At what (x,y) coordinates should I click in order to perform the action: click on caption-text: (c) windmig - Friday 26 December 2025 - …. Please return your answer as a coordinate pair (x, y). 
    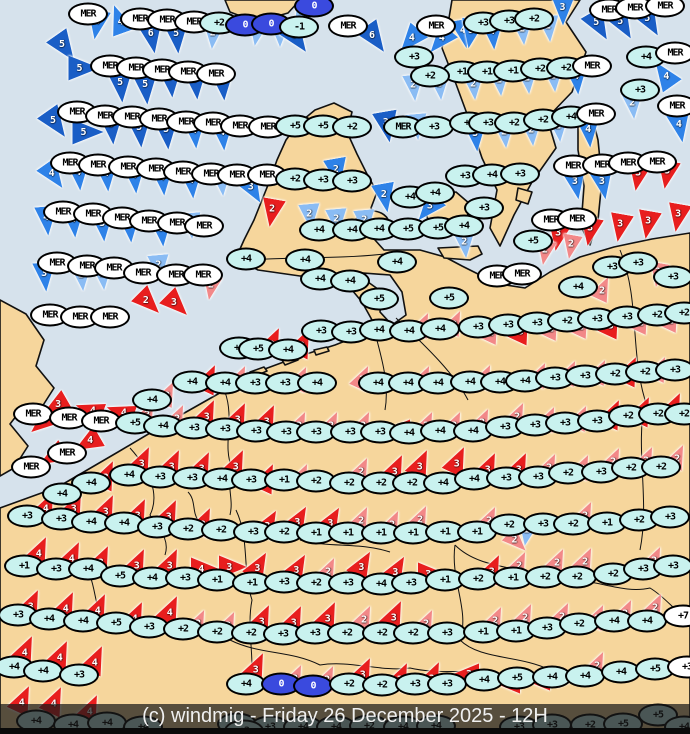
    Looking at the image, I should click on (345, 715).